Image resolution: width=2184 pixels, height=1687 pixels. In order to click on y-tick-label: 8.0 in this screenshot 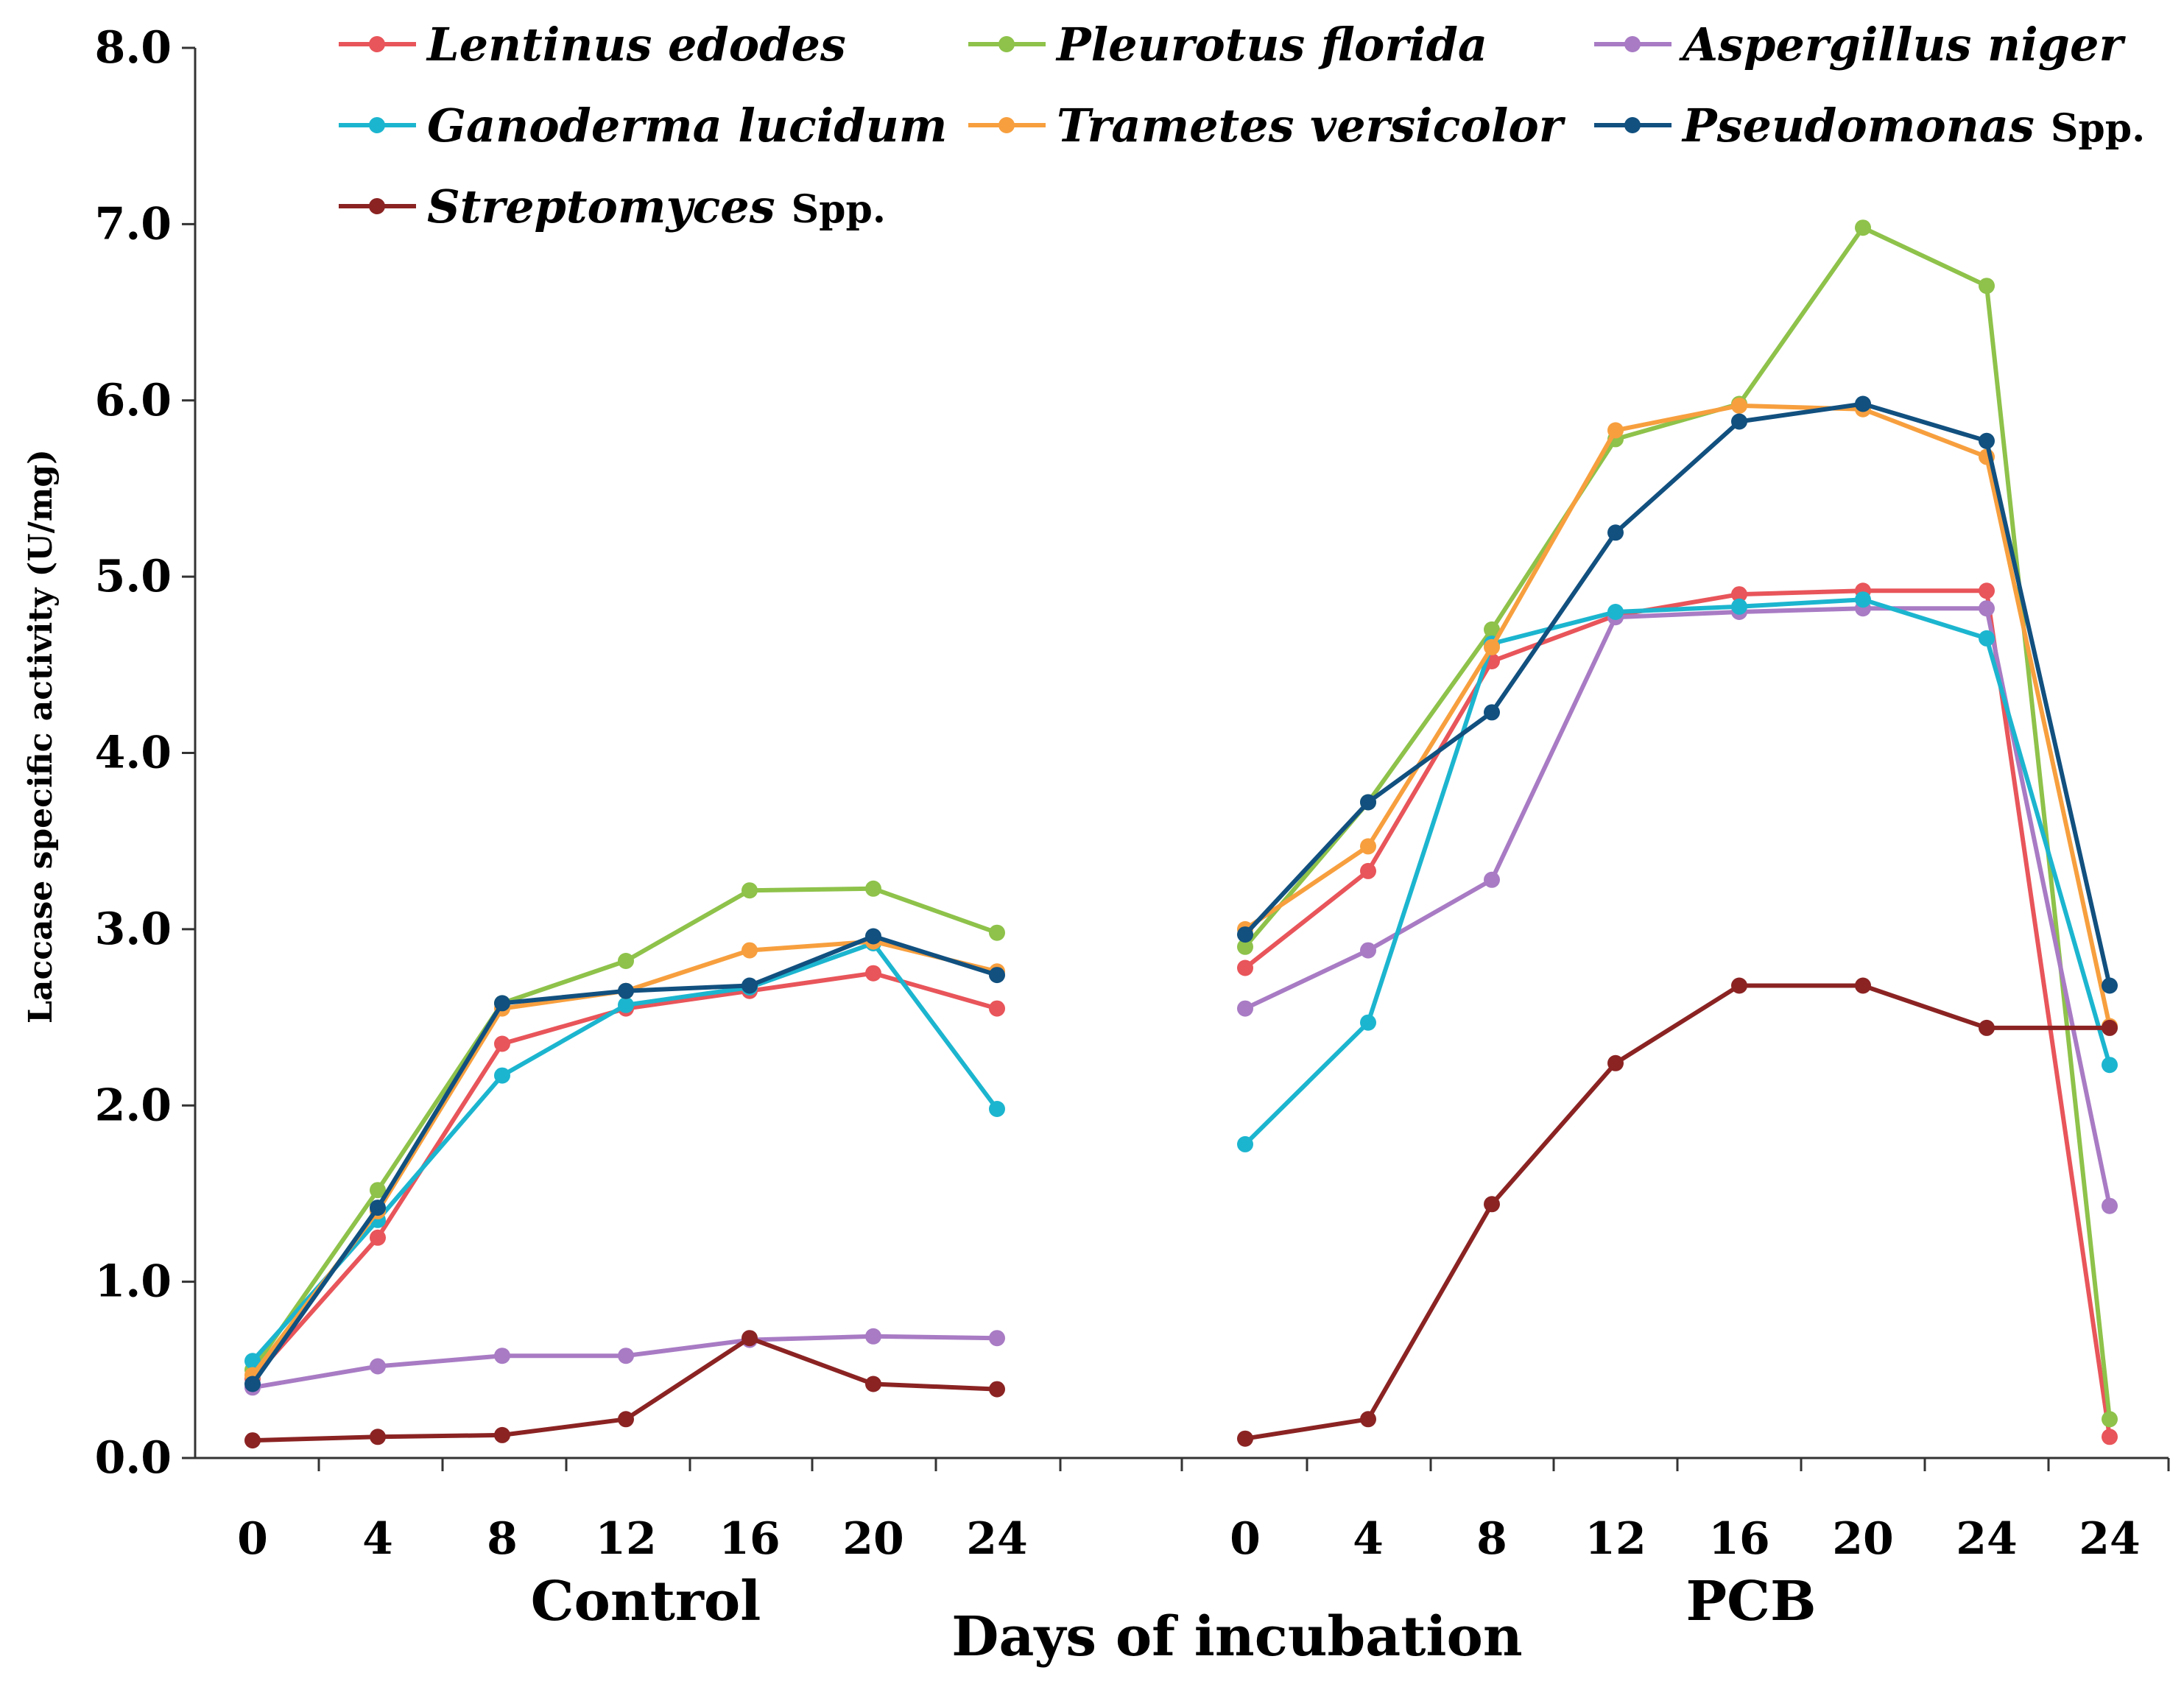, I will do `click(133, 48)`.